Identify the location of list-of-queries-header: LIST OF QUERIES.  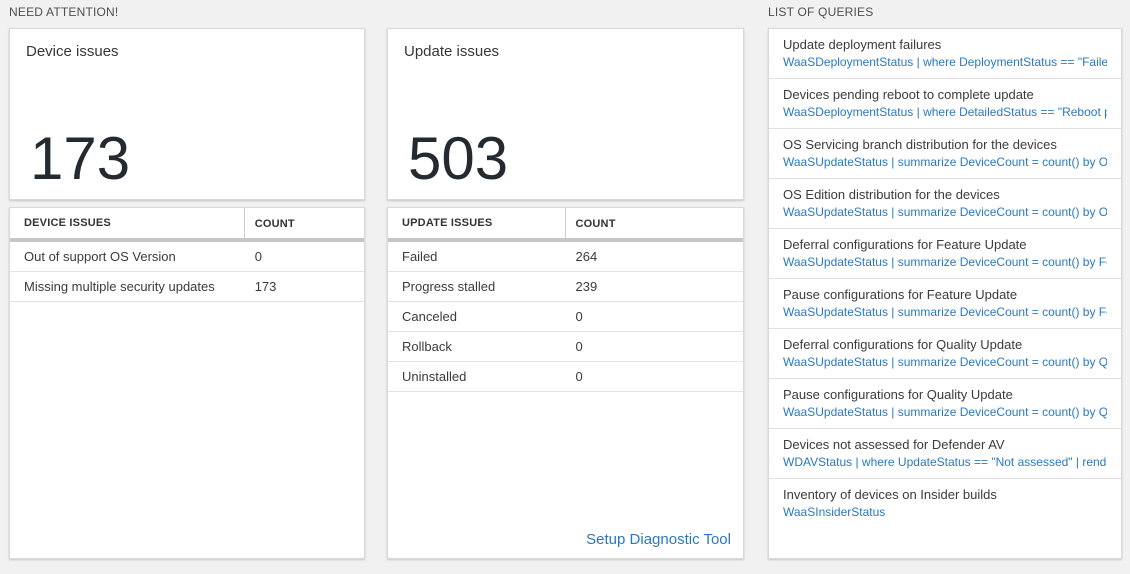
(821, 12).